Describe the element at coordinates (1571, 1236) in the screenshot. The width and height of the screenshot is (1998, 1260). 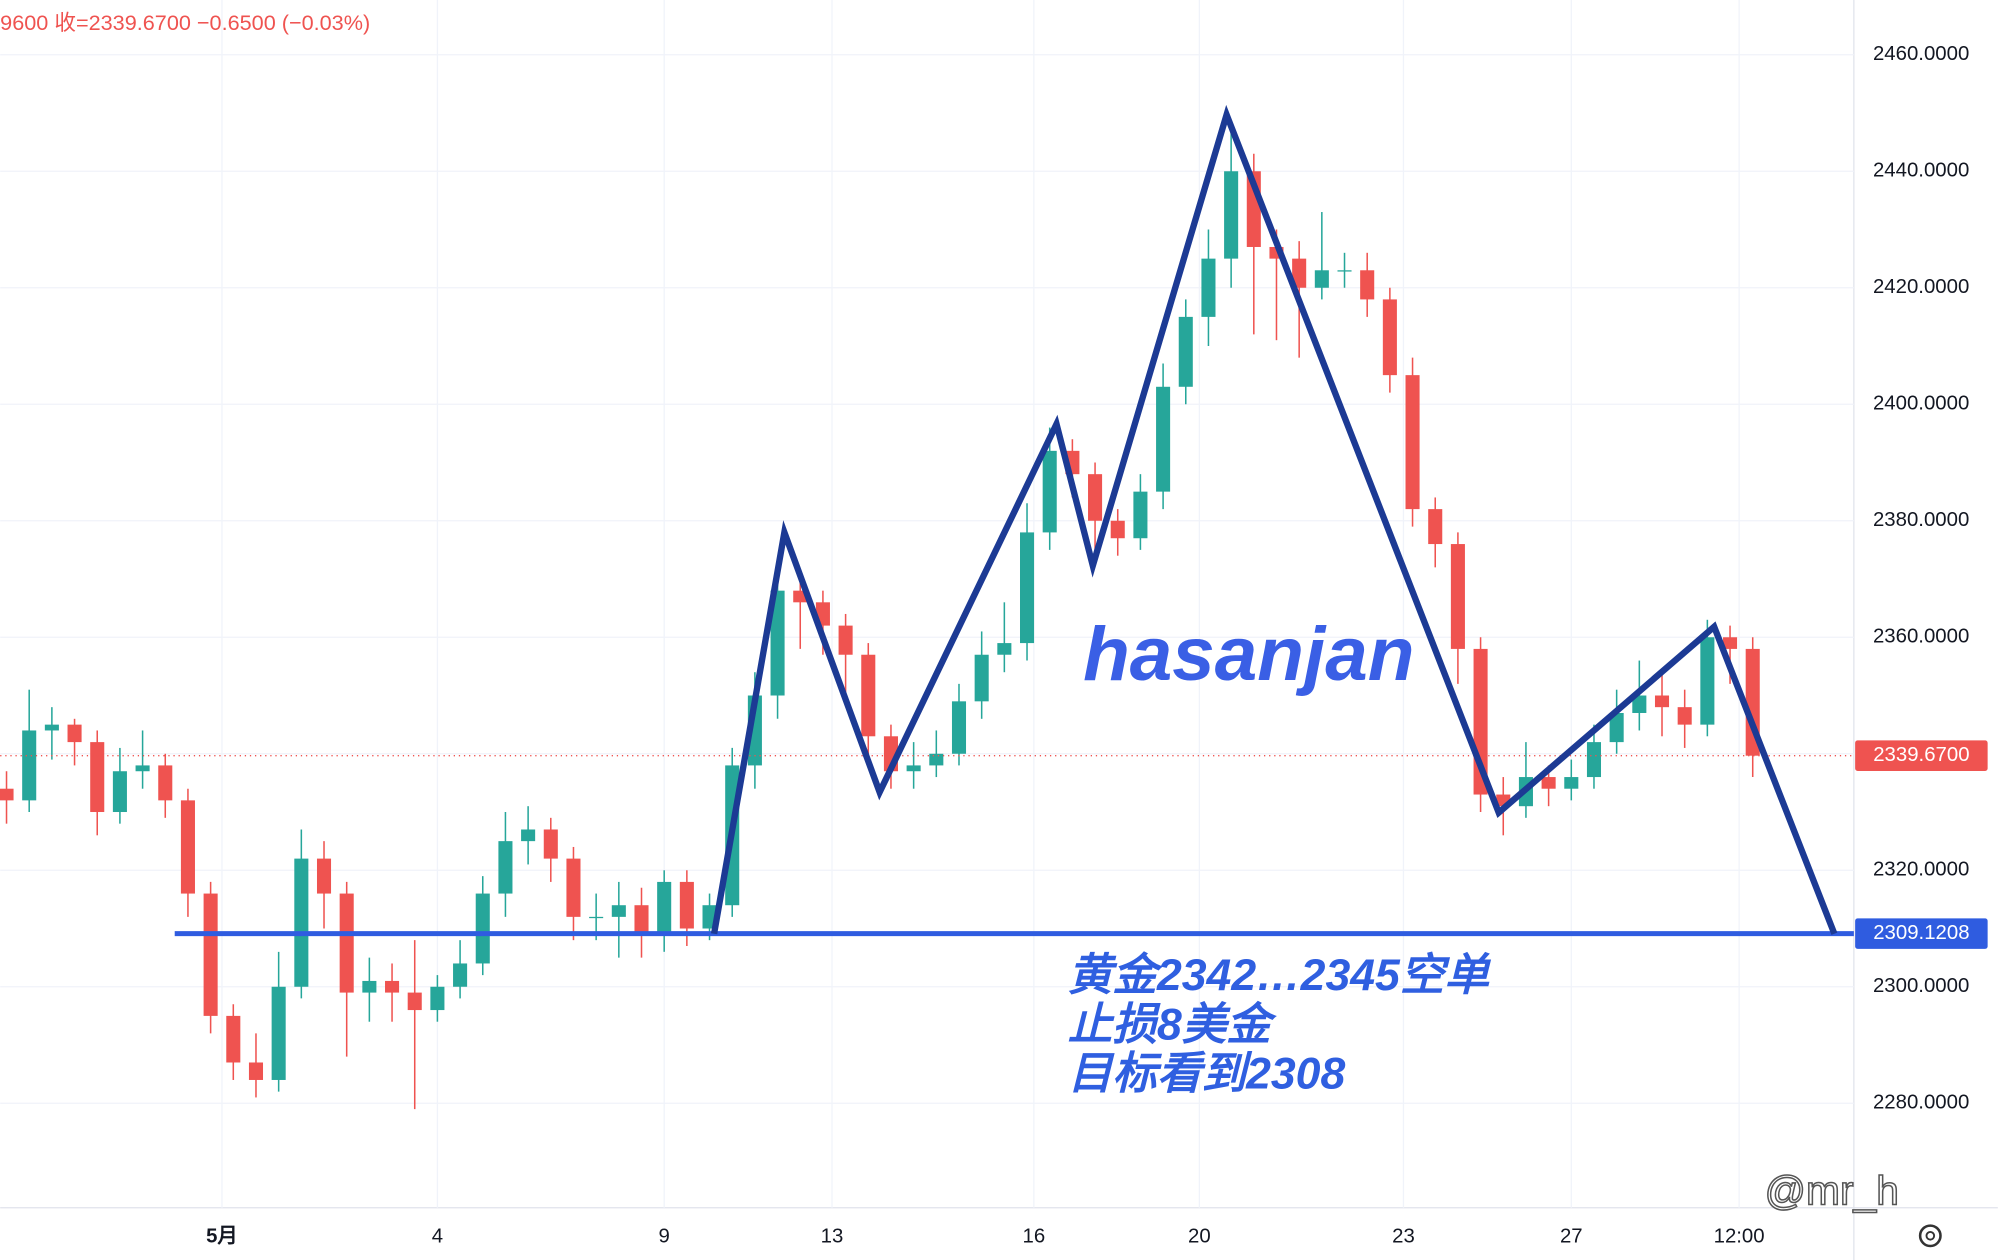
I see `x-tick-label: 27` at that location.